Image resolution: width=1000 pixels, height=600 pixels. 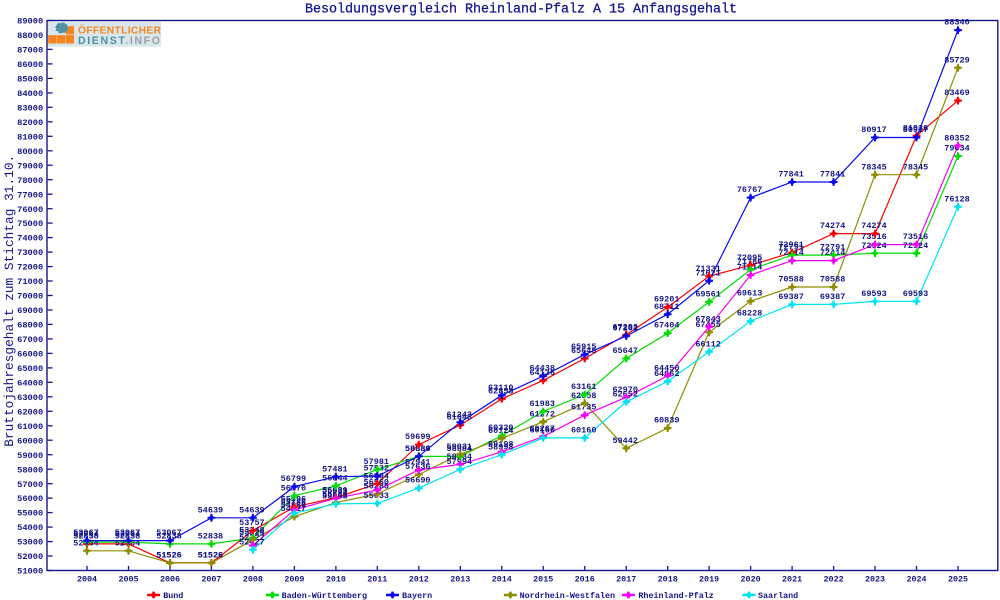 I want to click on svg-text: 2004, so click(x=87, y=580).